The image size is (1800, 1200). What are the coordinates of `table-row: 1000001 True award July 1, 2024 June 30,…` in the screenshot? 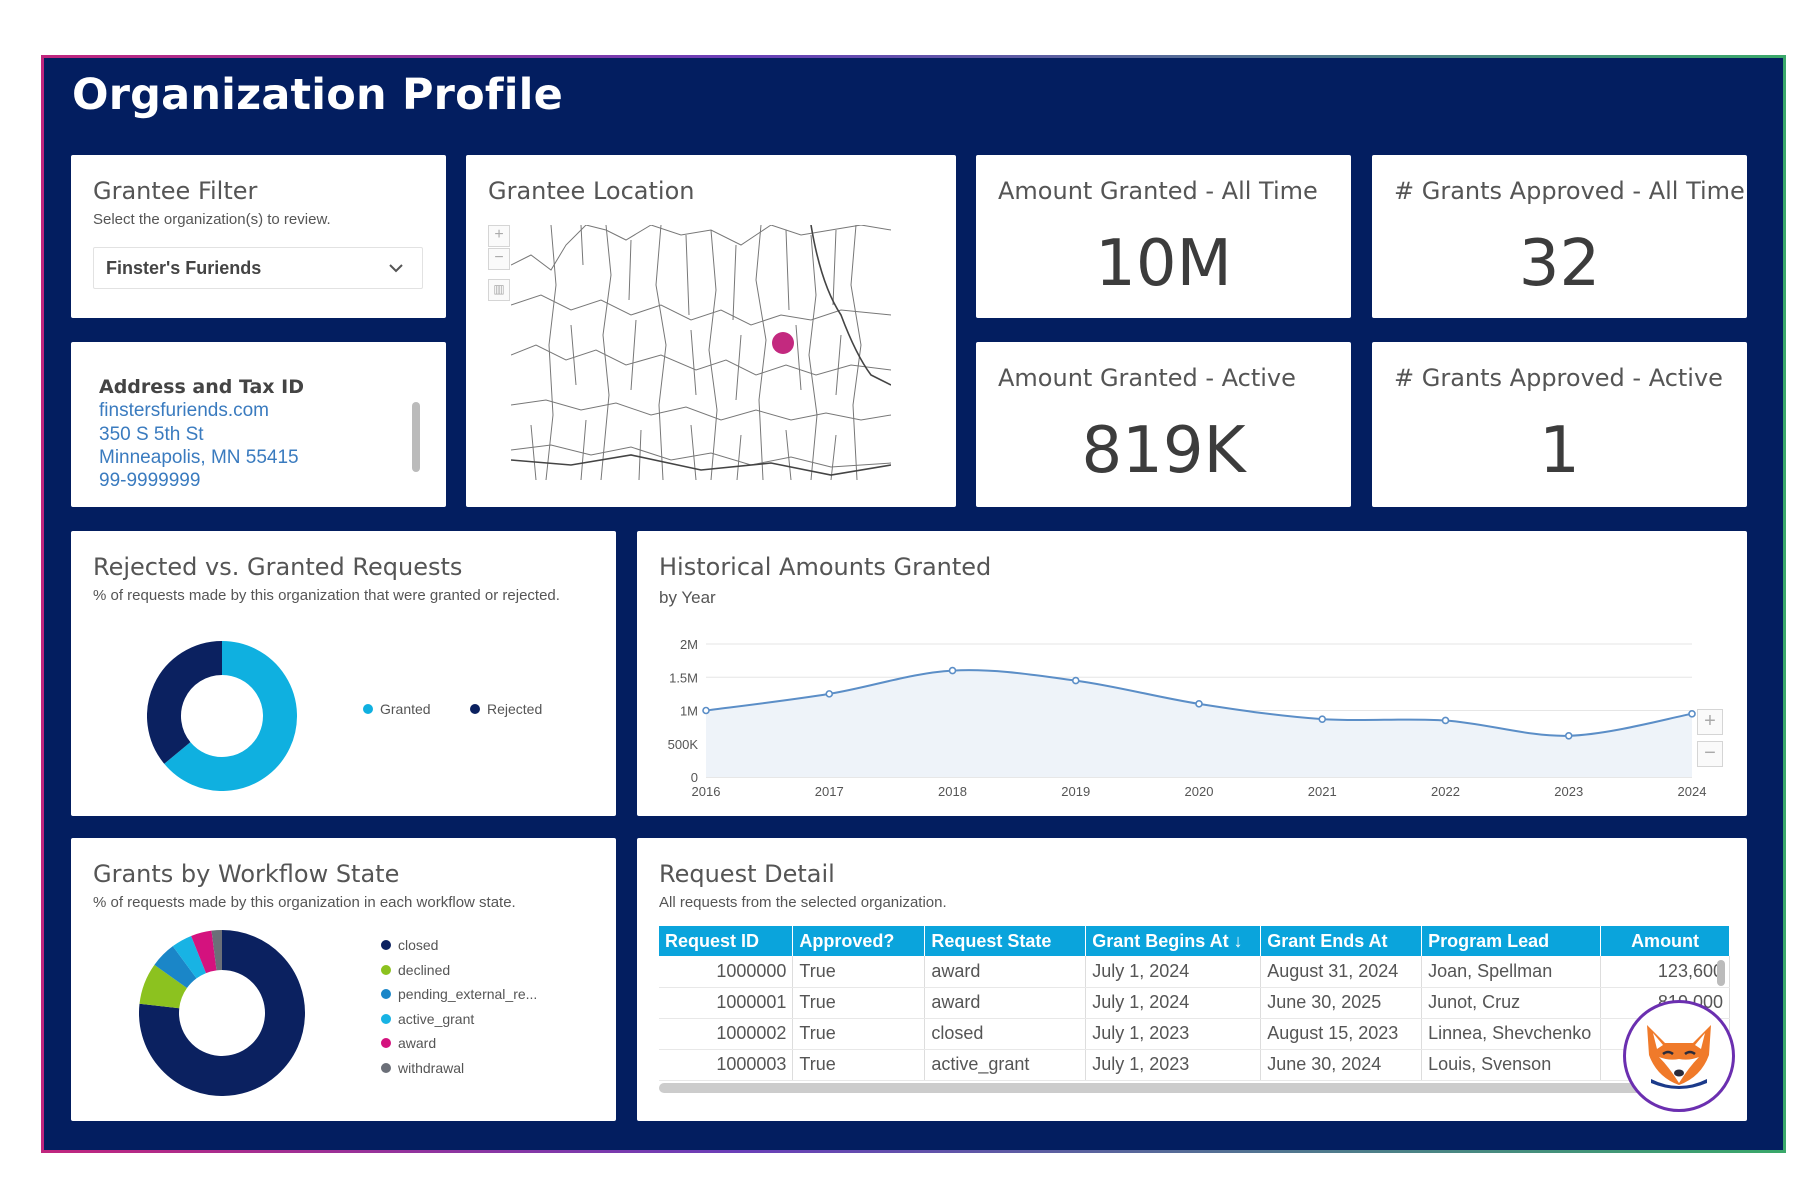 It's located at (1194, 1003).